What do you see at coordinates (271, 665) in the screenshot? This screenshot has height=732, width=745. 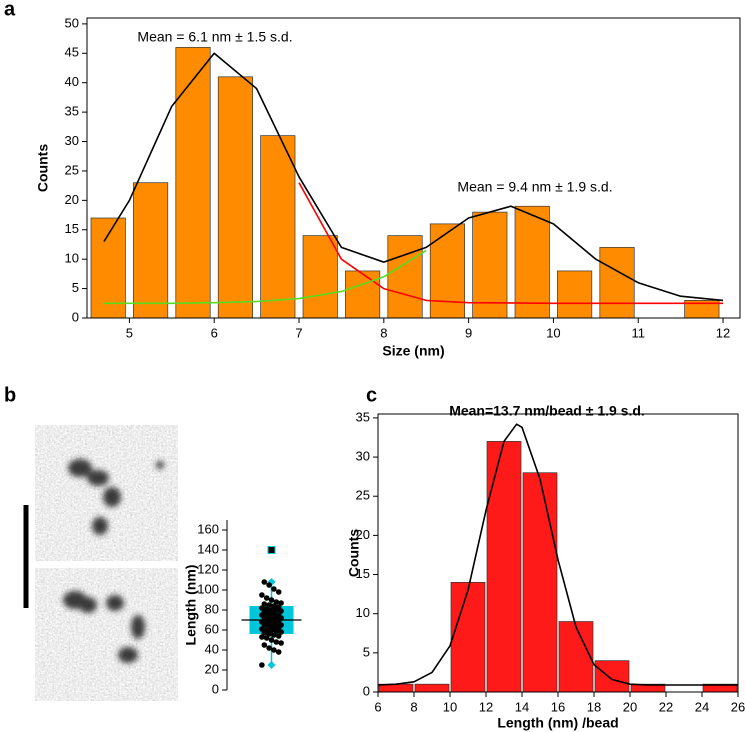 I see `whisker-end` at bounding box center [271, 665].